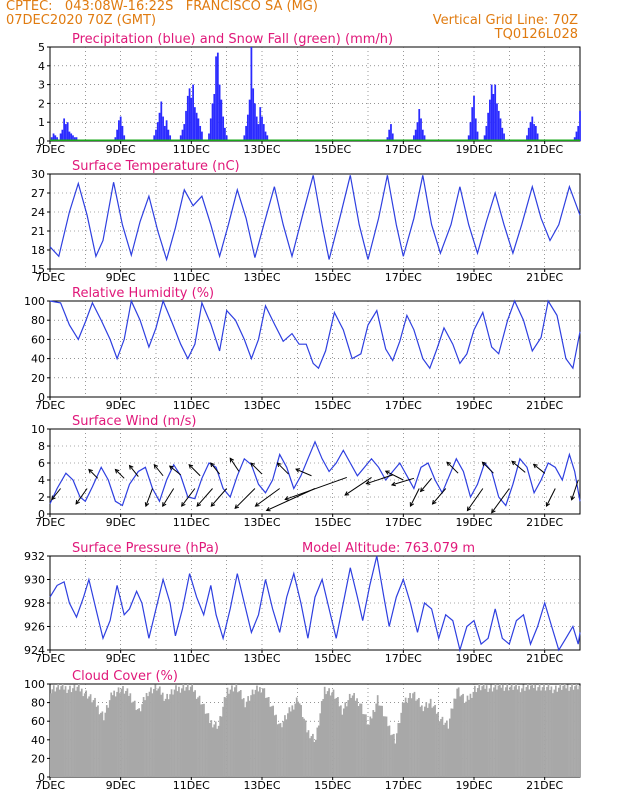  I want to click on y-tick-label: 27, so click(38, 193).